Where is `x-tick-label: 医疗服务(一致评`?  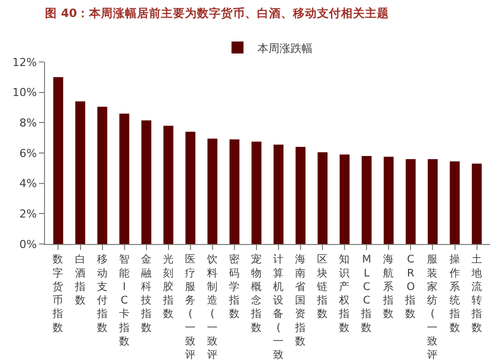 x-tick-label: 医疗服务(一致评 is located at coordinates (190, 308).